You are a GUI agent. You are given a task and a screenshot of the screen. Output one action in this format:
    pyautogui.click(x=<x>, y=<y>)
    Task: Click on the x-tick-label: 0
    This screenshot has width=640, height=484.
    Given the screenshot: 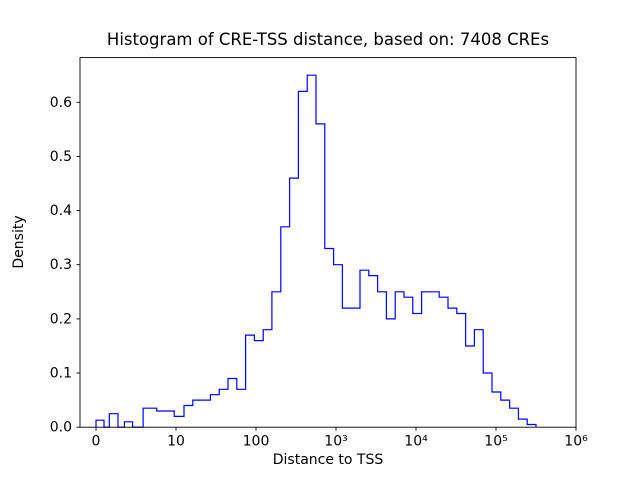 What is the action you would take?
    pyautogui.click(x=96, y=442)
    